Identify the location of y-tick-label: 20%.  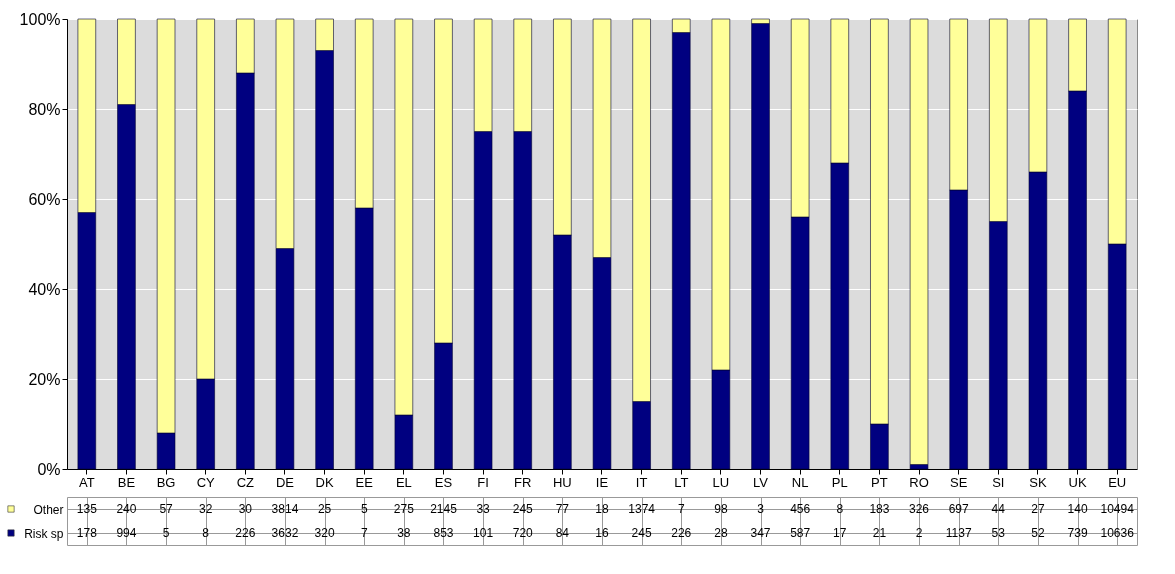
(44, 379).